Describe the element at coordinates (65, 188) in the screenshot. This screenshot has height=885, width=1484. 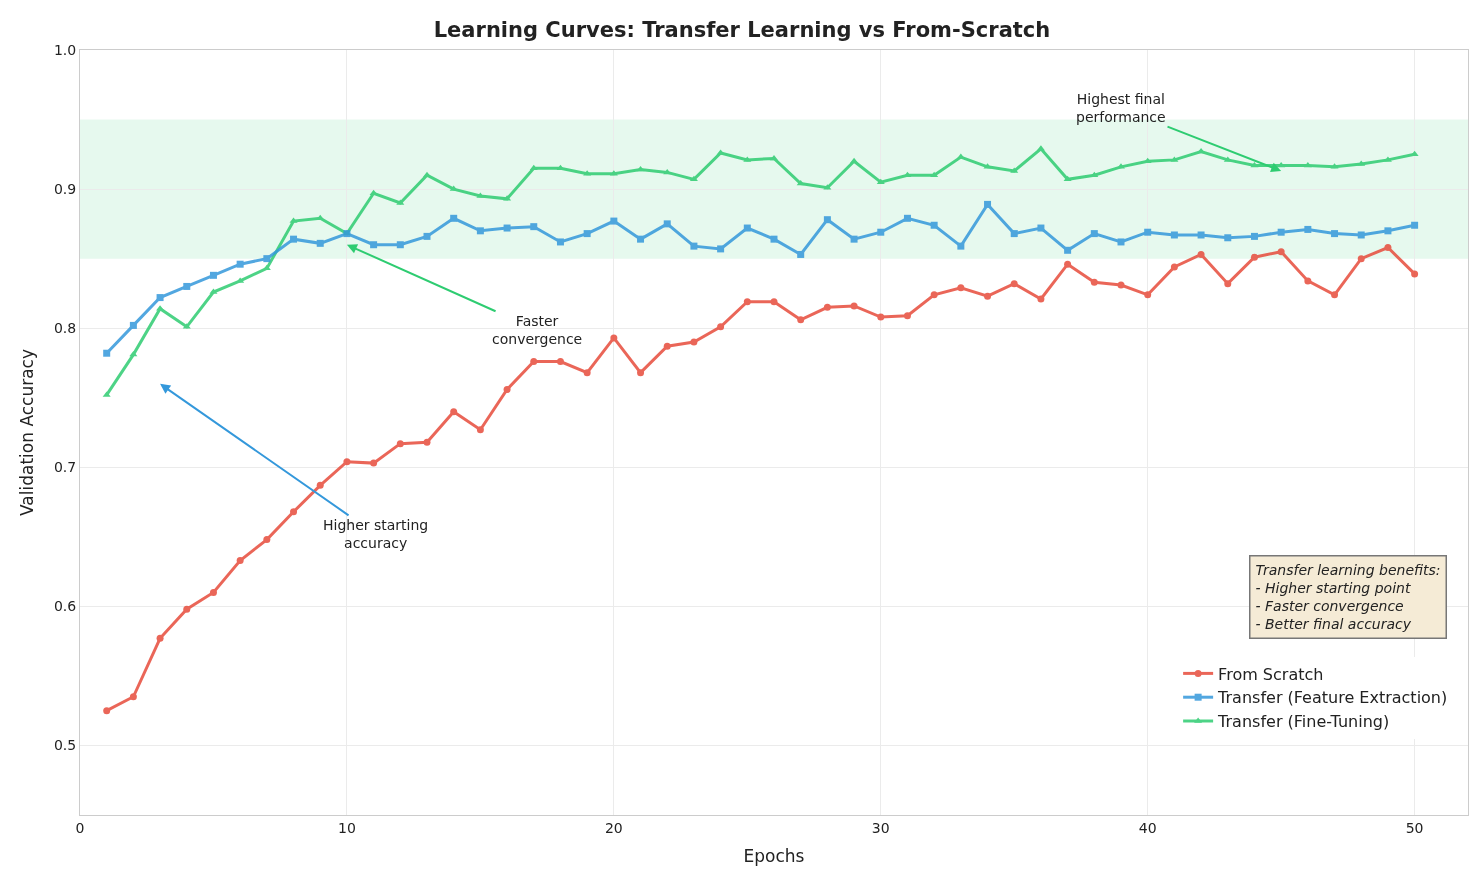
I see `y-tick-label: 0.9` at that location.